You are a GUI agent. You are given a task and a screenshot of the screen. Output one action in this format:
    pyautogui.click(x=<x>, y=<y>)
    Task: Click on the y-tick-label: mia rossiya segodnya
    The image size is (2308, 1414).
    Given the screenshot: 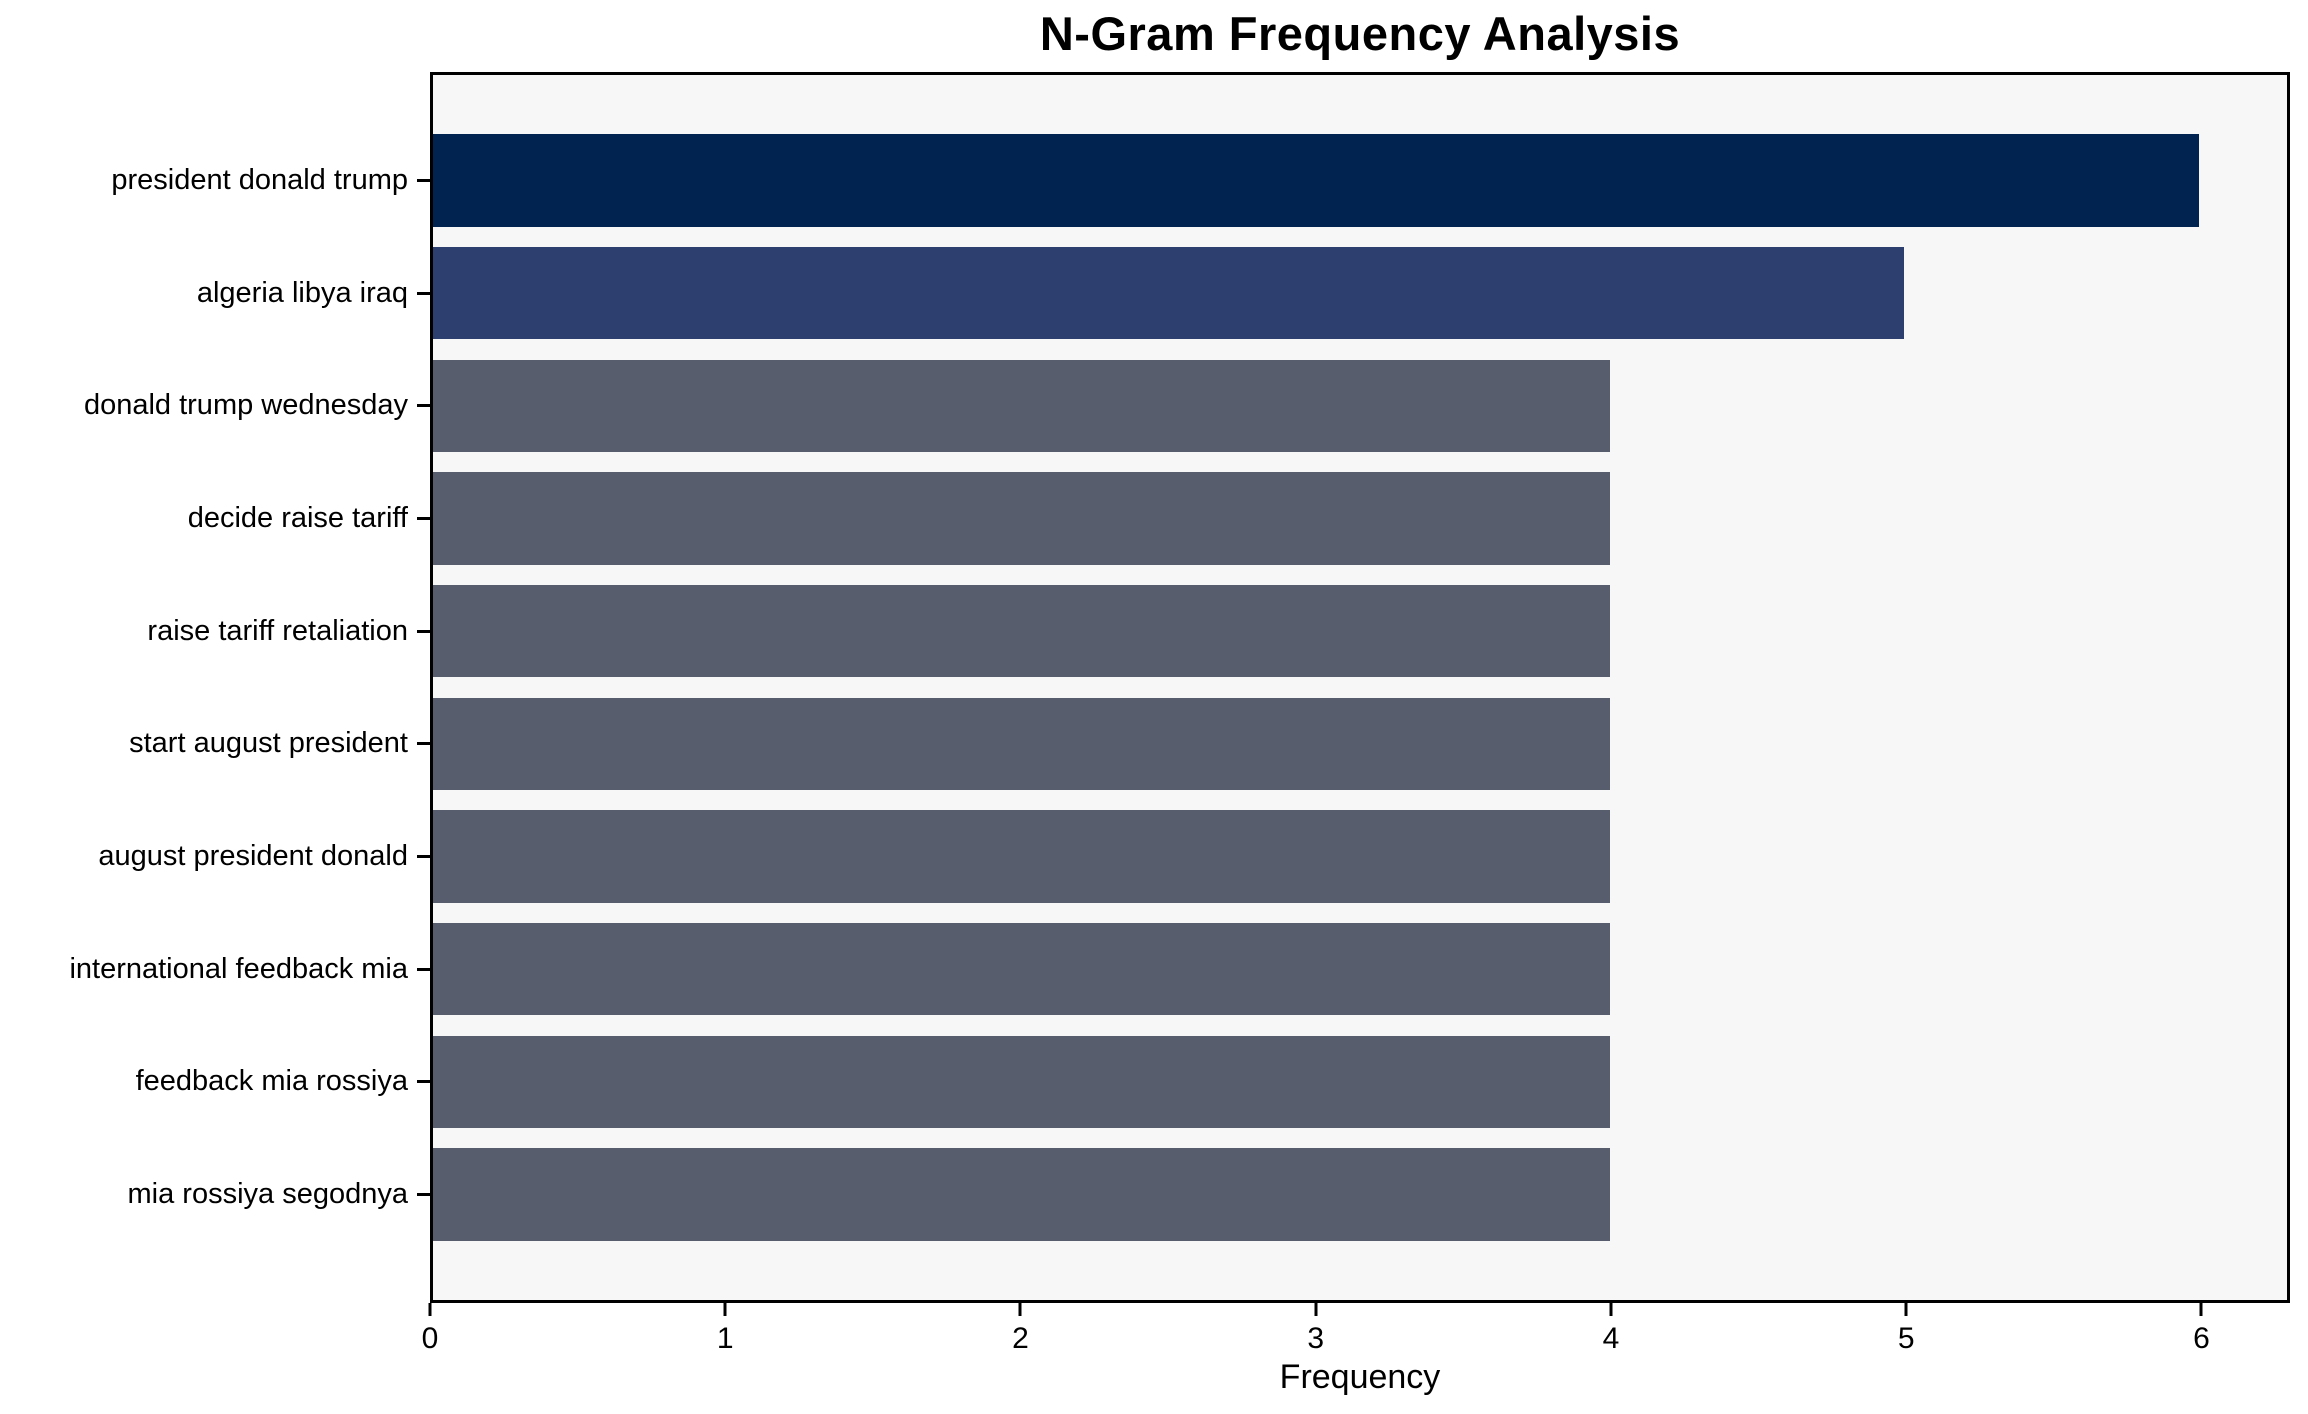 What is the action you would take?
    pyautogui.click(x=267, y=1194)
    